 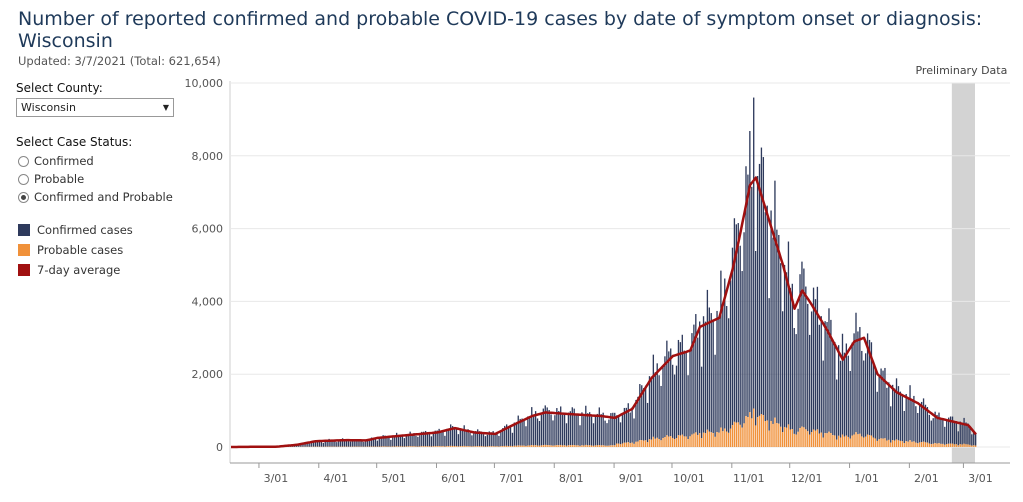 I want to click on legend-item-average: 7-day average, so click(x=69, y=270).